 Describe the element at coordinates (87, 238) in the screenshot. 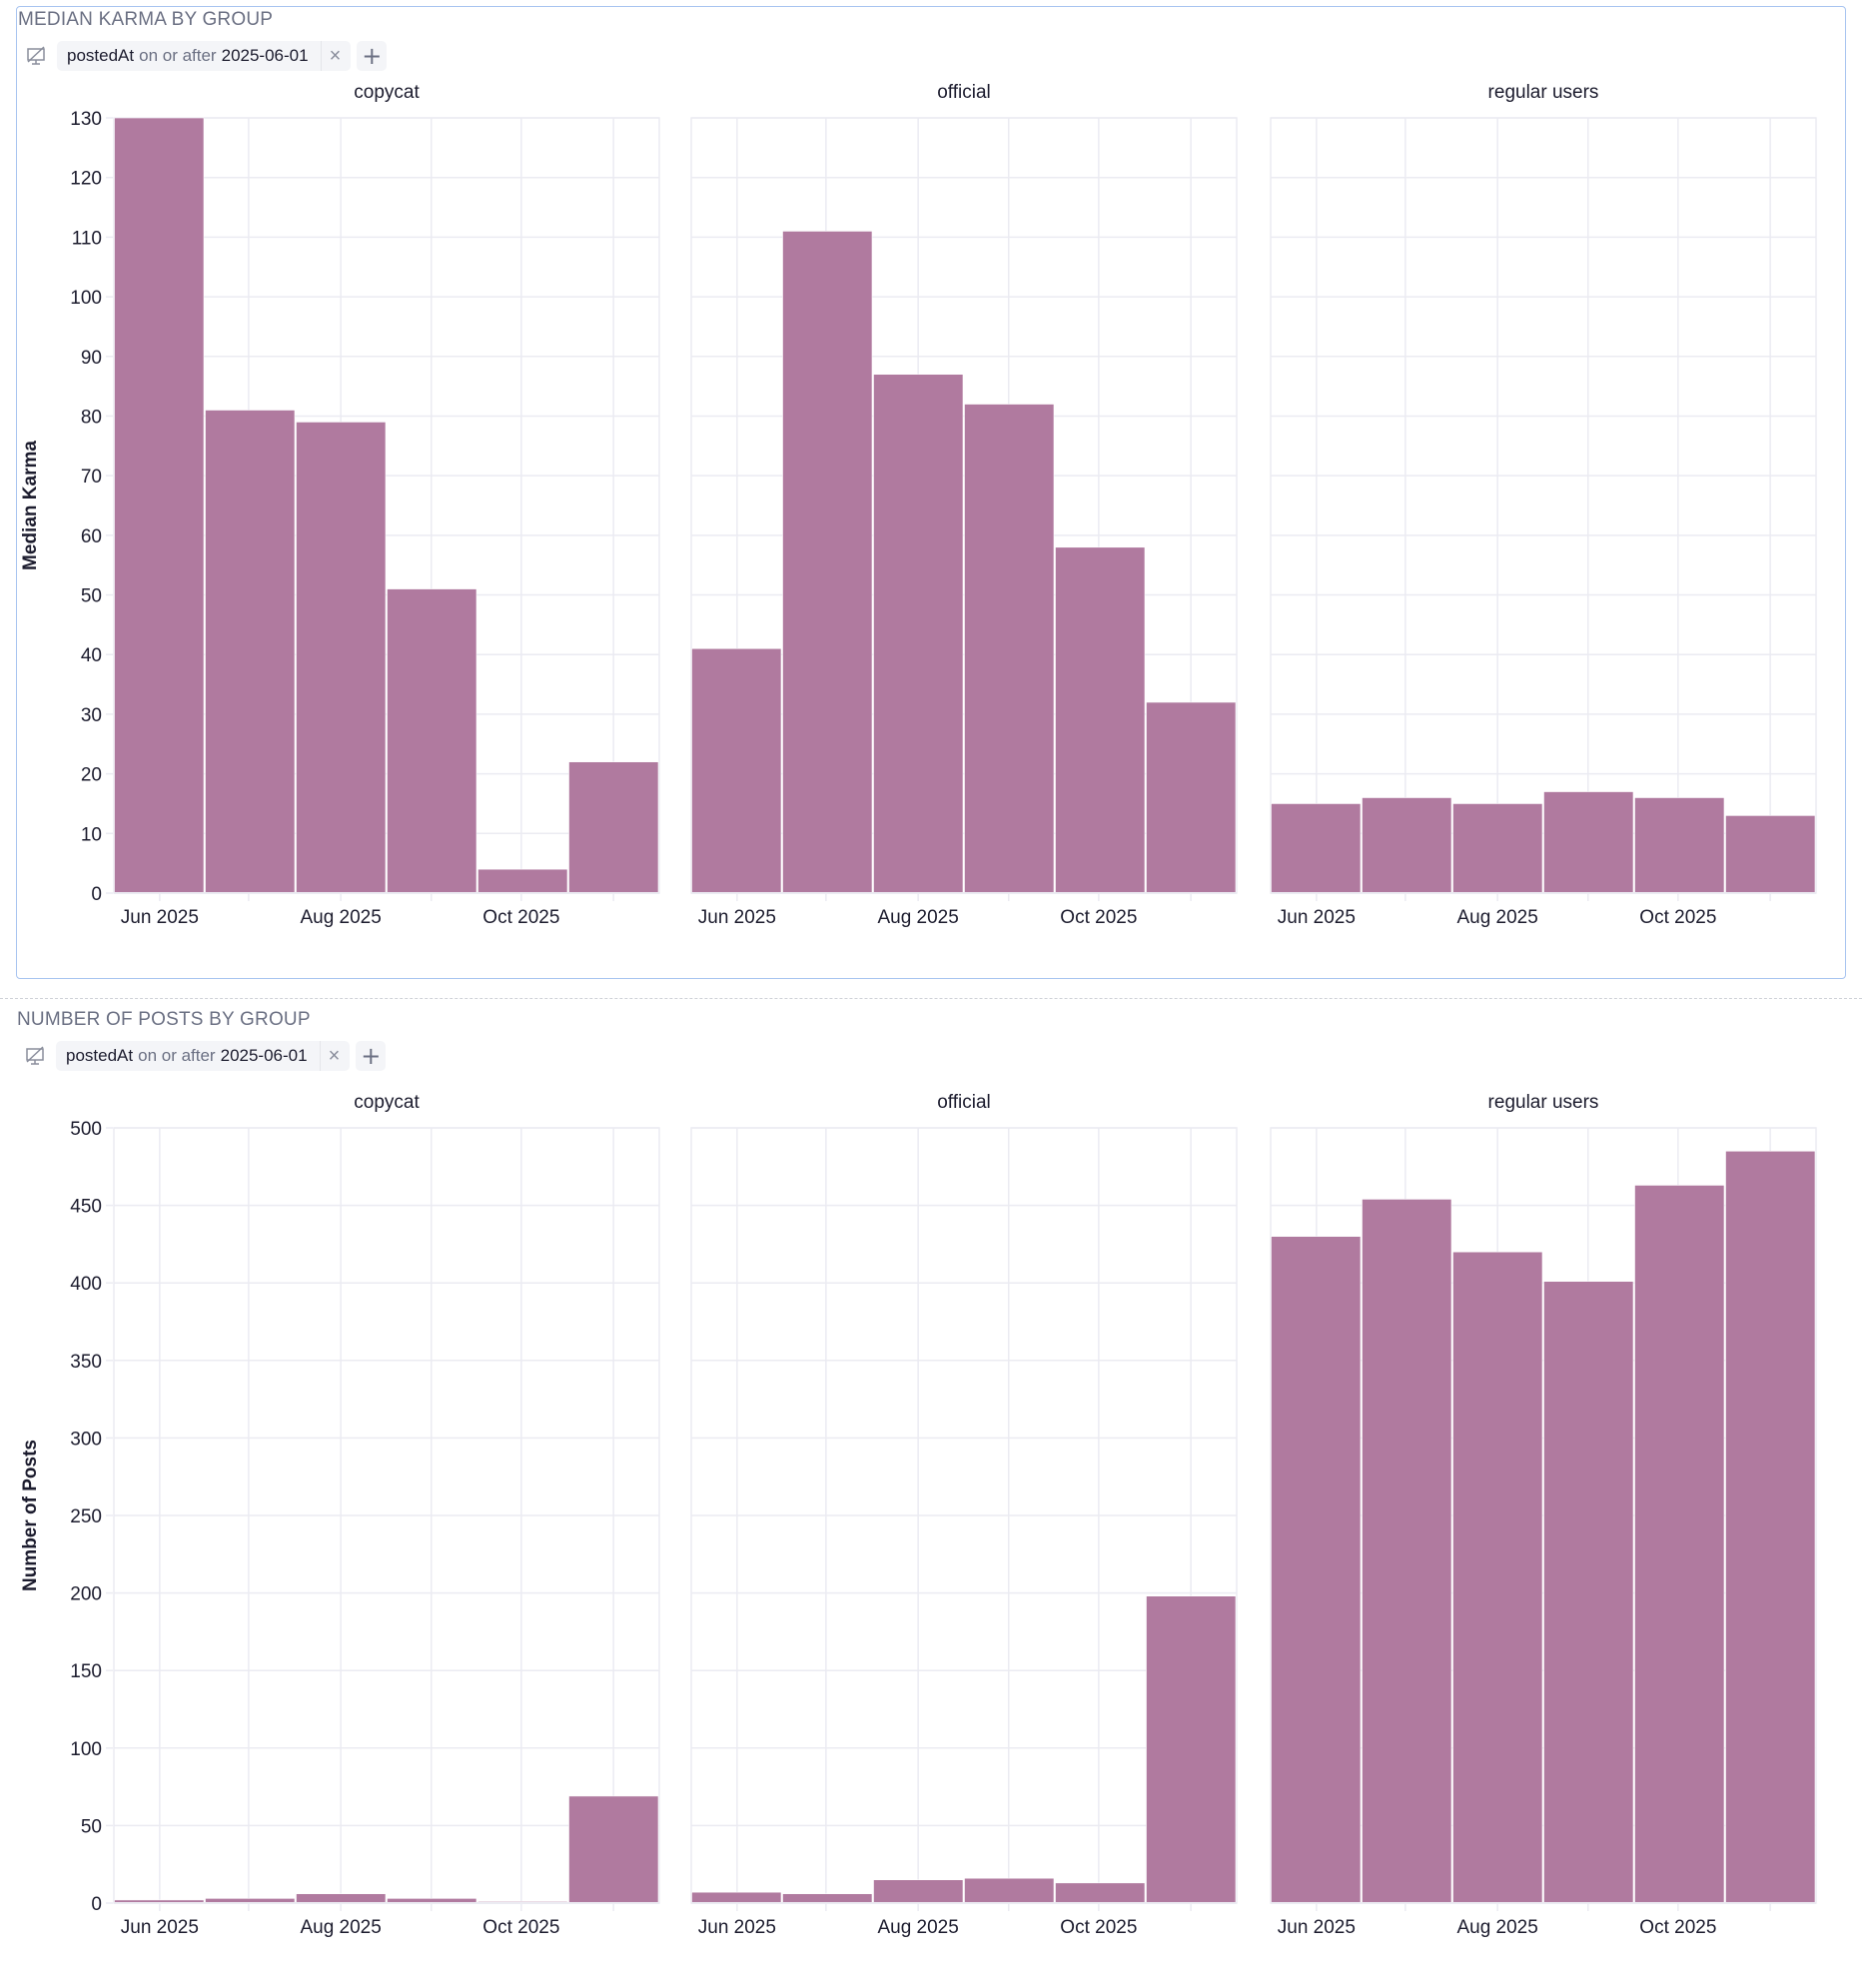

I see `y-tick-label: 110` at that location.